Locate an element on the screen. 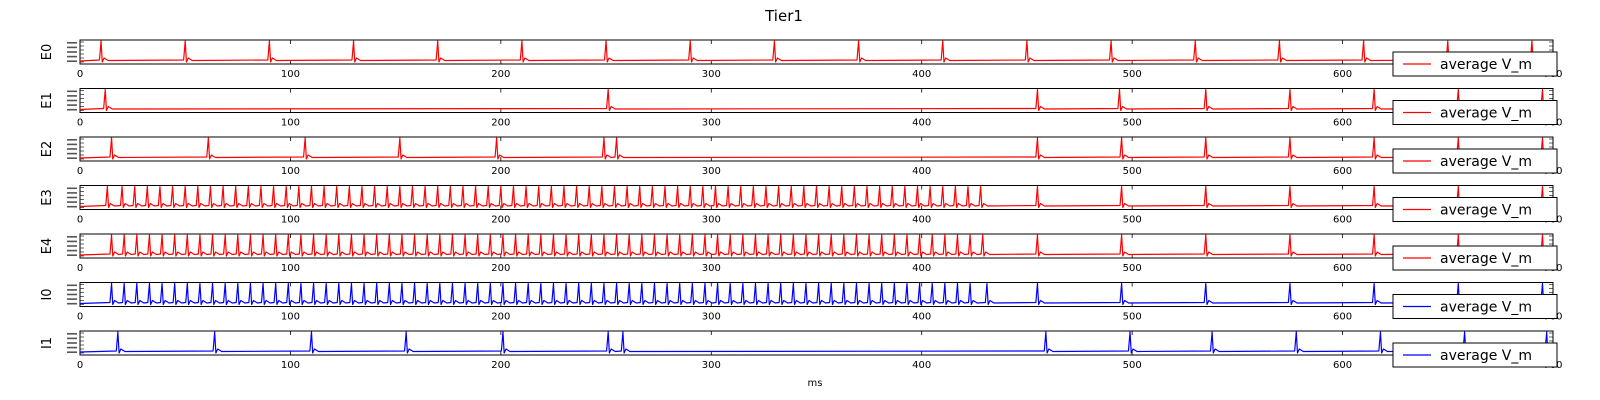  subplot-e2: 0100200300400500600700E2average V_m is located at coordinates (801, 156).